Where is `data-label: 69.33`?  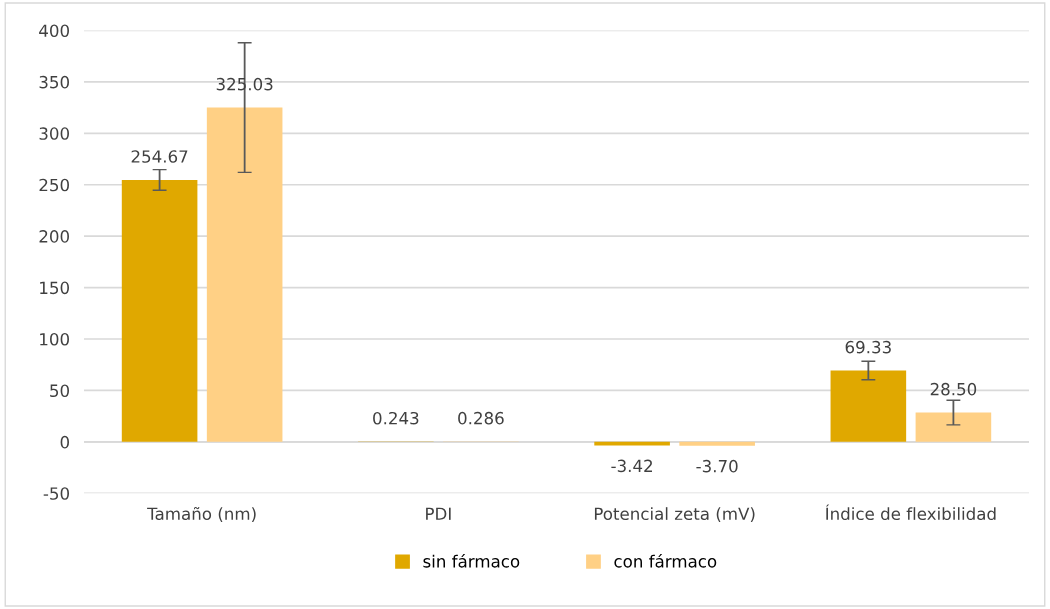
data-label: 69.33 is located at coordinates (868, 347).